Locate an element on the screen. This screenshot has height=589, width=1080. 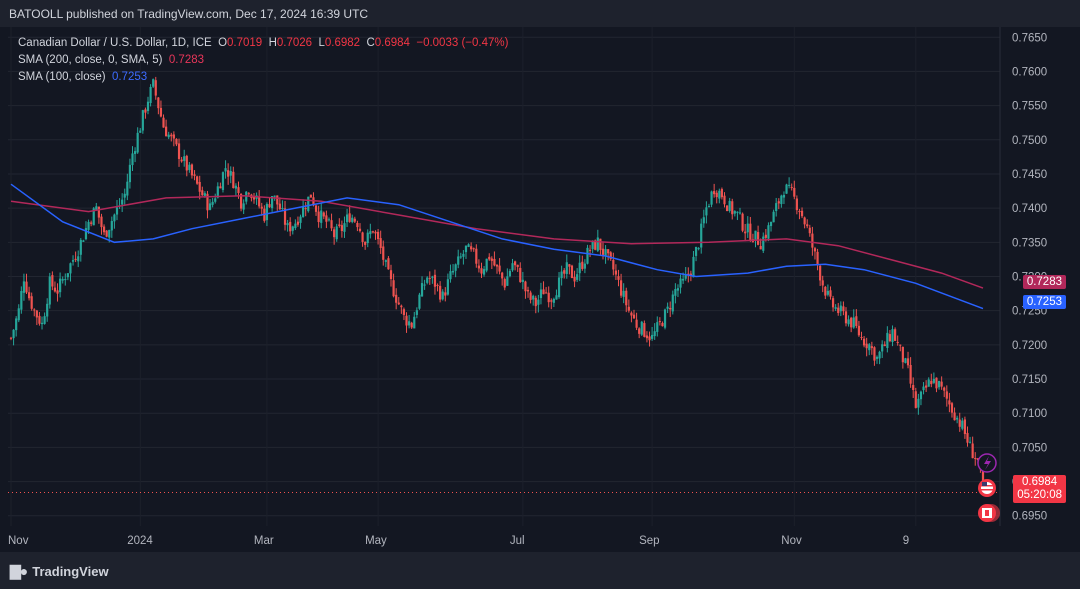
ca-flag-icon is located at coordinates (989, 513).